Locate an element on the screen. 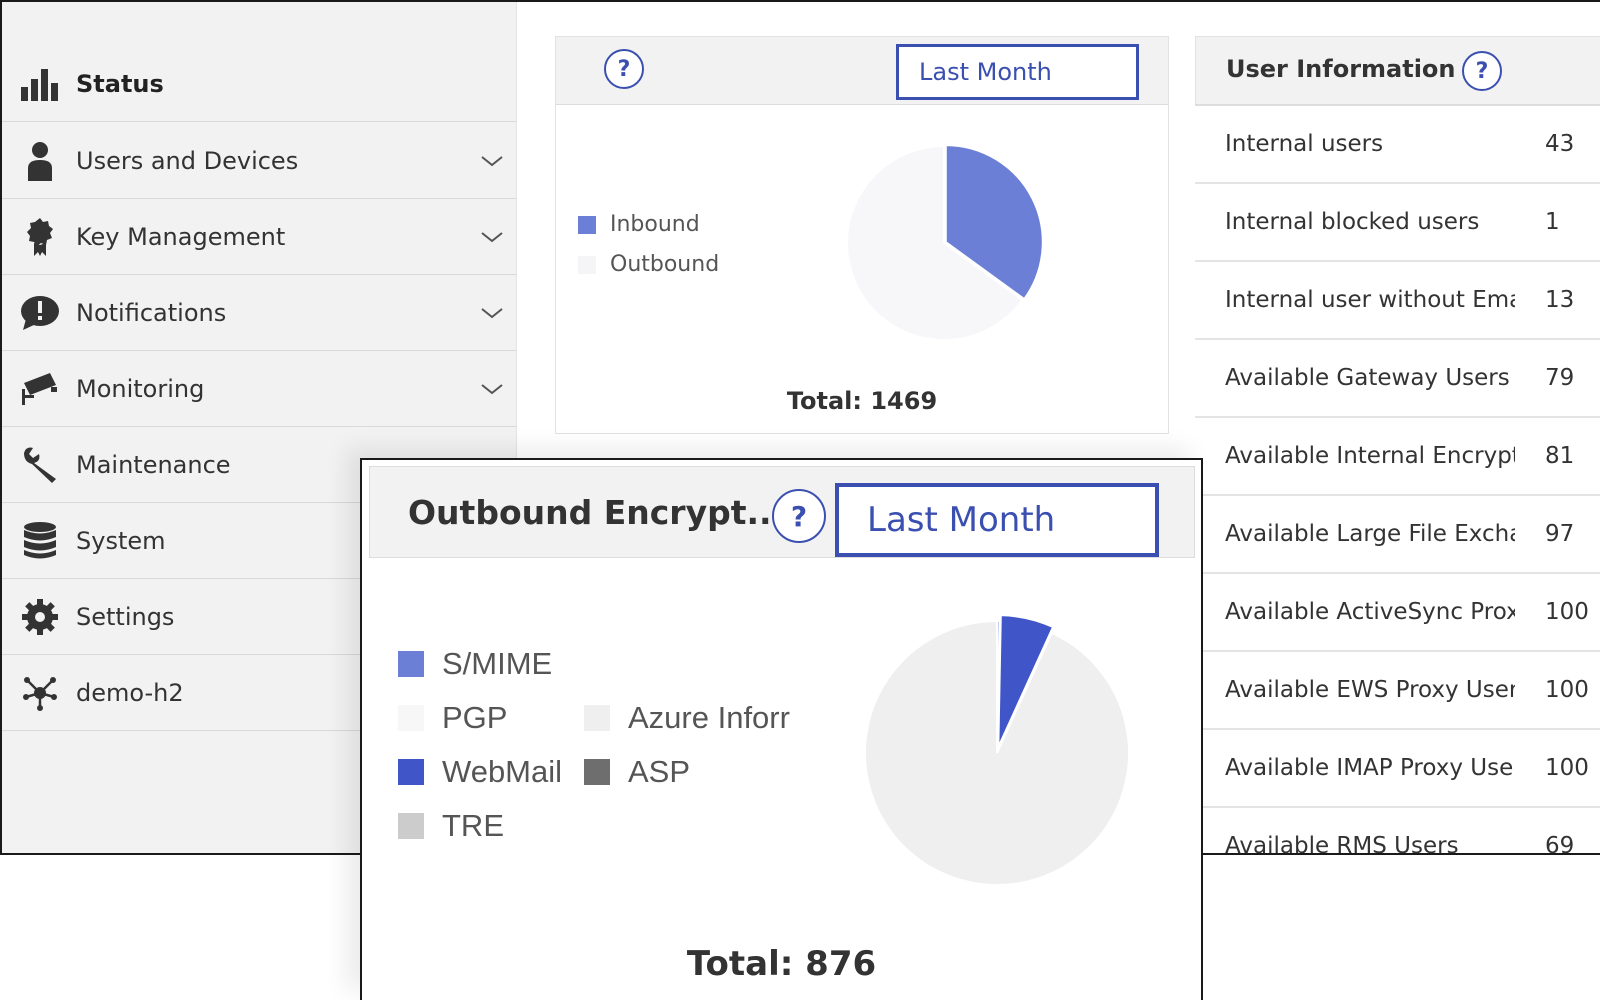 Image resolution: width=1600 pixels, height=1000 pixels. user-info-label: Available ActiveSync Prox is located at coordinates (1370, 612).